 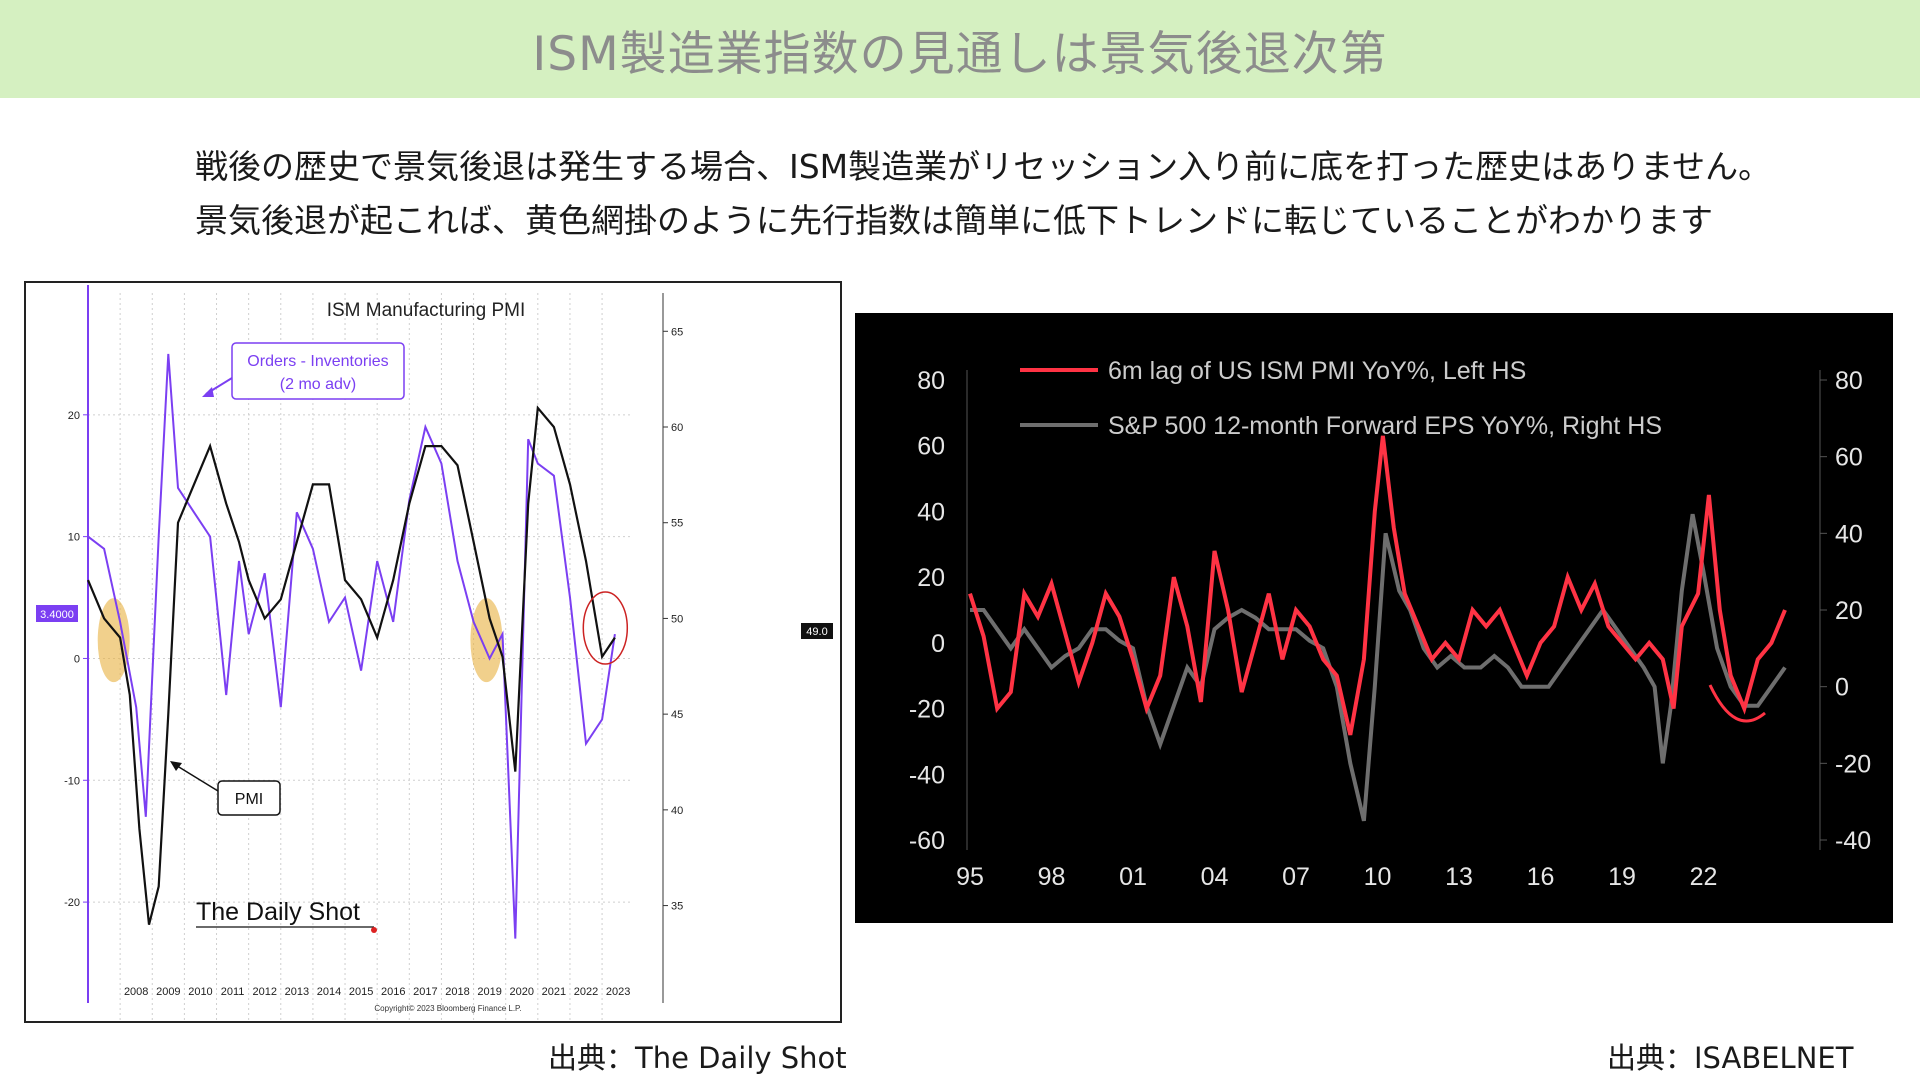 I want to click on x-tick-label: 16, so click(x=1541, y=877).